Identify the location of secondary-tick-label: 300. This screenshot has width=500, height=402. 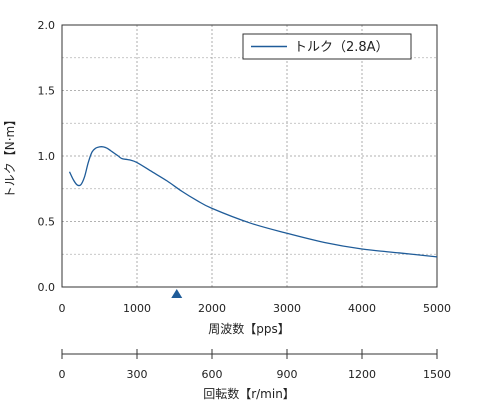
(137, 374).